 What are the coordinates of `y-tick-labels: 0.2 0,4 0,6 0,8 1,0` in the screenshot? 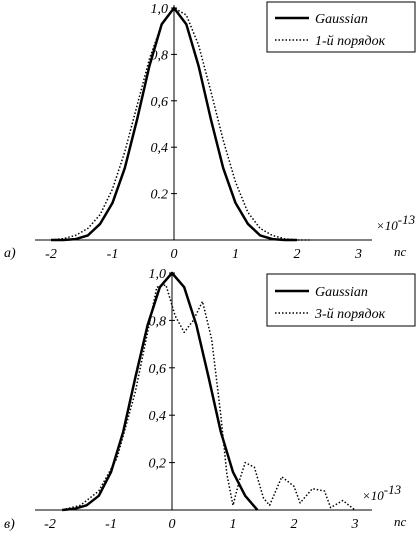 It's located at (164, 102).